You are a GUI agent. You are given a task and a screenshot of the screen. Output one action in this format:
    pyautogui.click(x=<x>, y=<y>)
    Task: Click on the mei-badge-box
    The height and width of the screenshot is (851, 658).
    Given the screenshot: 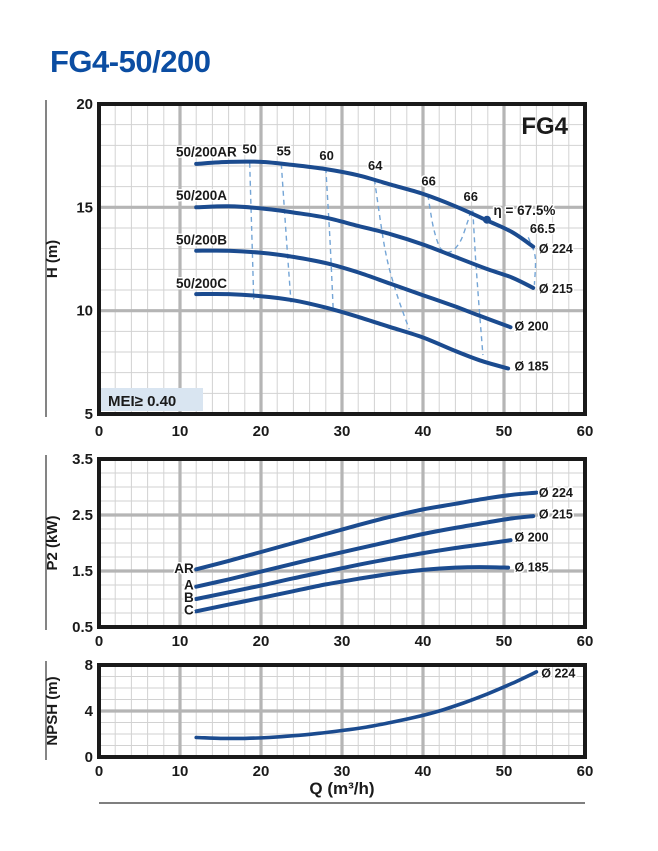 What is the action you would take?
    pyautogui.click(x=152, y=399)
    